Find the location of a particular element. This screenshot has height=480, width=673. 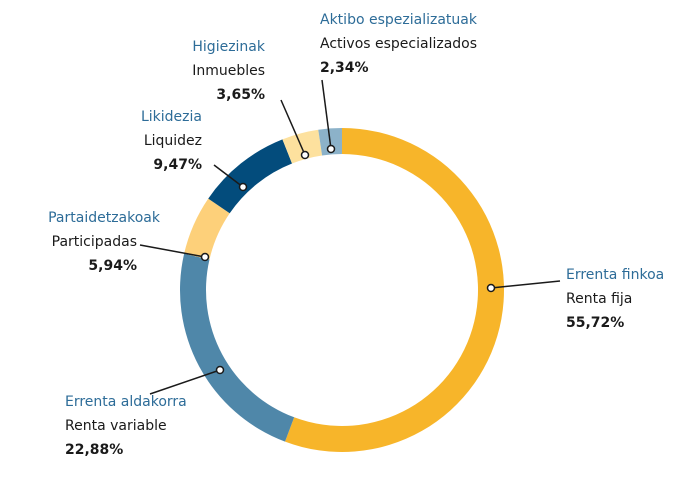

label-percent: 22,88% is located at coordinates (94, 450).